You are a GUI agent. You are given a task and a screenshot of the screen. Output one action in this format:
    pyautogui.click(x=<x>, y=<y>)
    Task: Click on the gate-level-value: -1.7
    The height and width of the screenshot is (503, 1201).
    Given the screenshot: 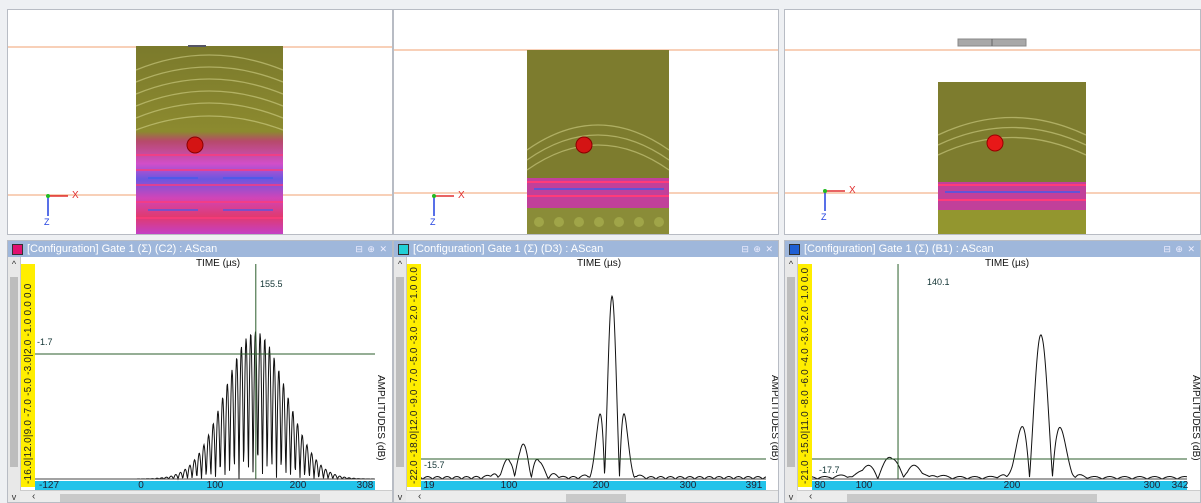 What is the action you would take?
    pyautogui.click(x=45, y=342)
    